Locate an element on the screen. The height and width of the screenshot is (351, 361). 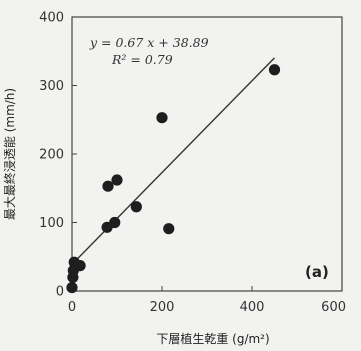
regression-equation: y = 0.67 x + 38.89 is located at coordinates (149, 42).